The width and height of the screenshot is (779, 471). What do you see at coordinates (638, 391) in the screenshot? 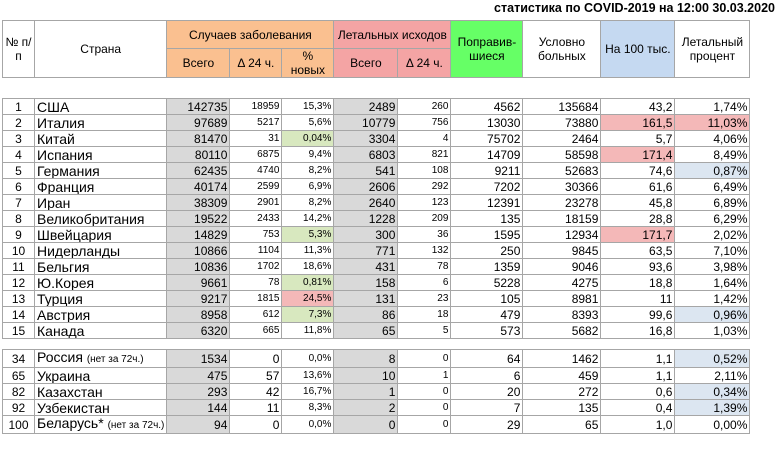
I see `per-100k: 0,6` at bounding box center [638, 391].